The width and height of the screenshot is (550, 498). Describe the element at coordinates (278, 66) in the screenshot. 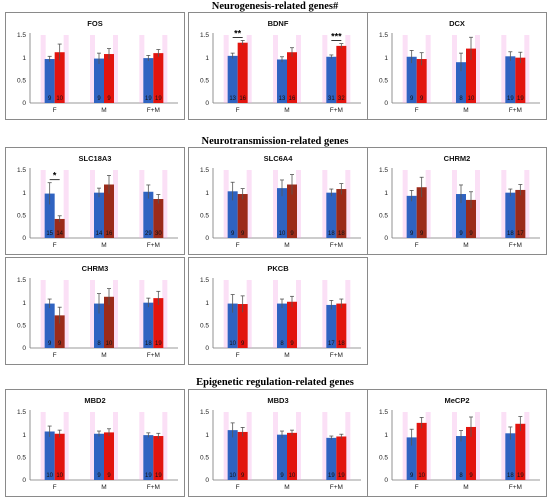

I see `chart-panel: BDNF 0 0.5 1 1.5 13 16 F 13 16 M 31 32 F+M ** ***` at that location.